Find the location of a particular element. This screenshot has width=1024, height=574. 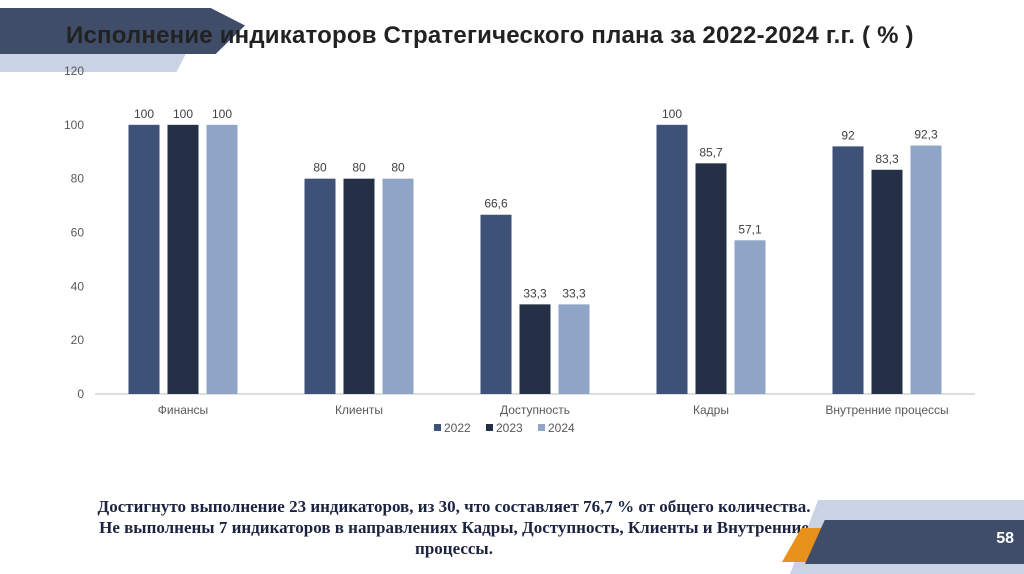

y-tick-label: 60 is located at coordinates (78, 233).